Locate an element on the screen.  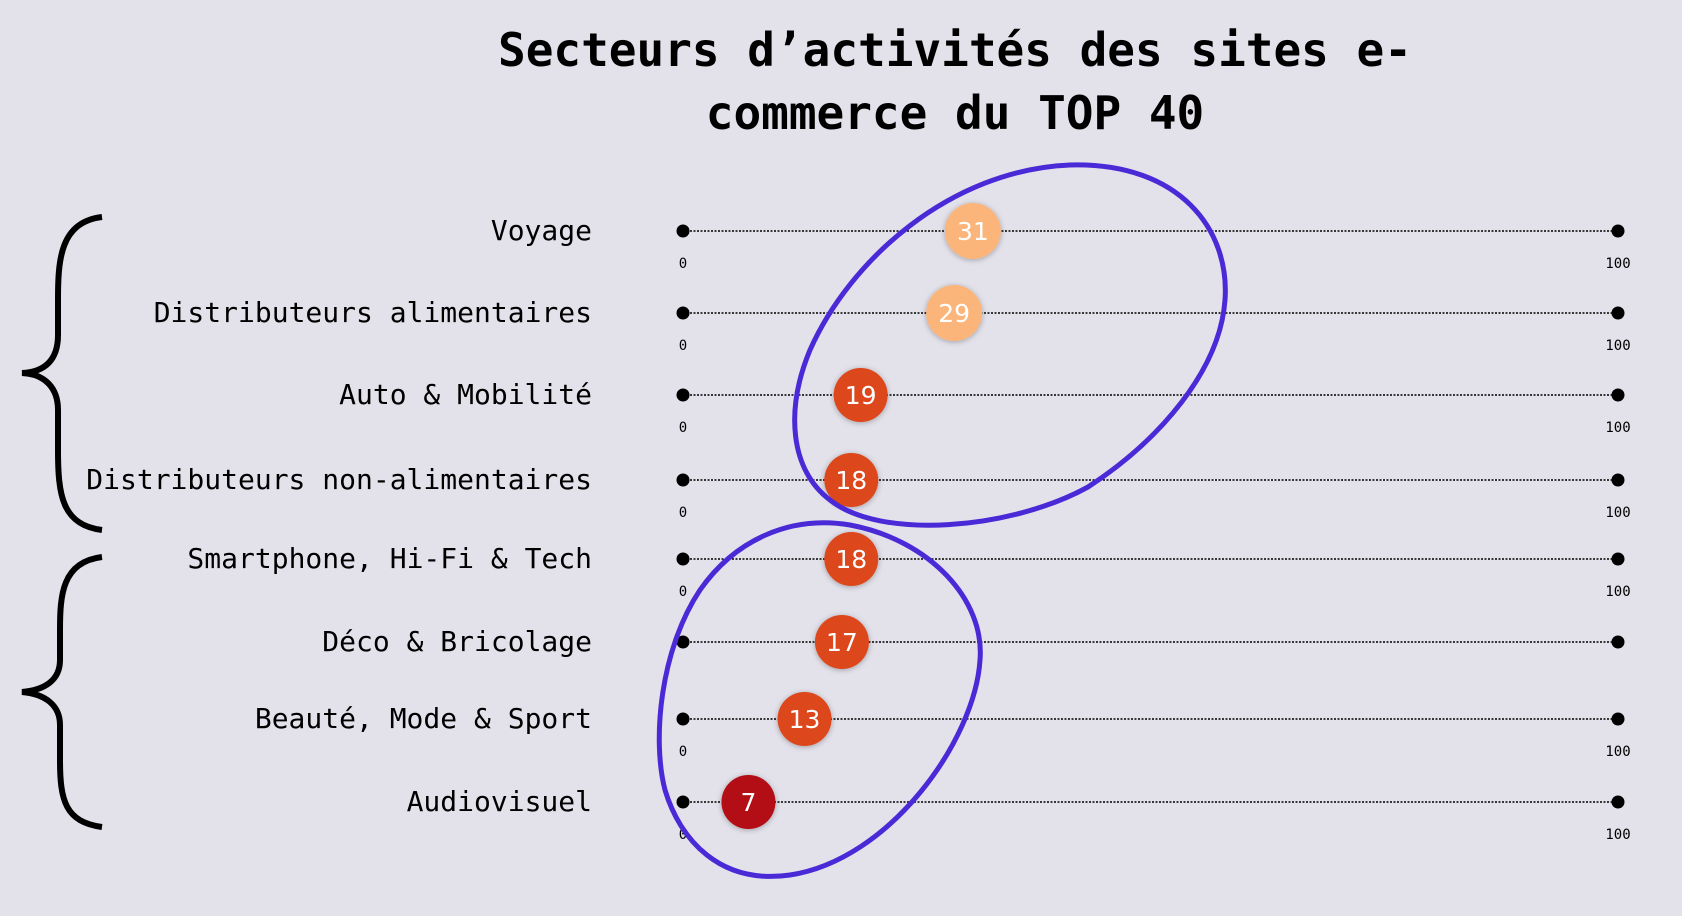
category-label: Beauté, Mode & Sport is located at coordinates (423, 718).